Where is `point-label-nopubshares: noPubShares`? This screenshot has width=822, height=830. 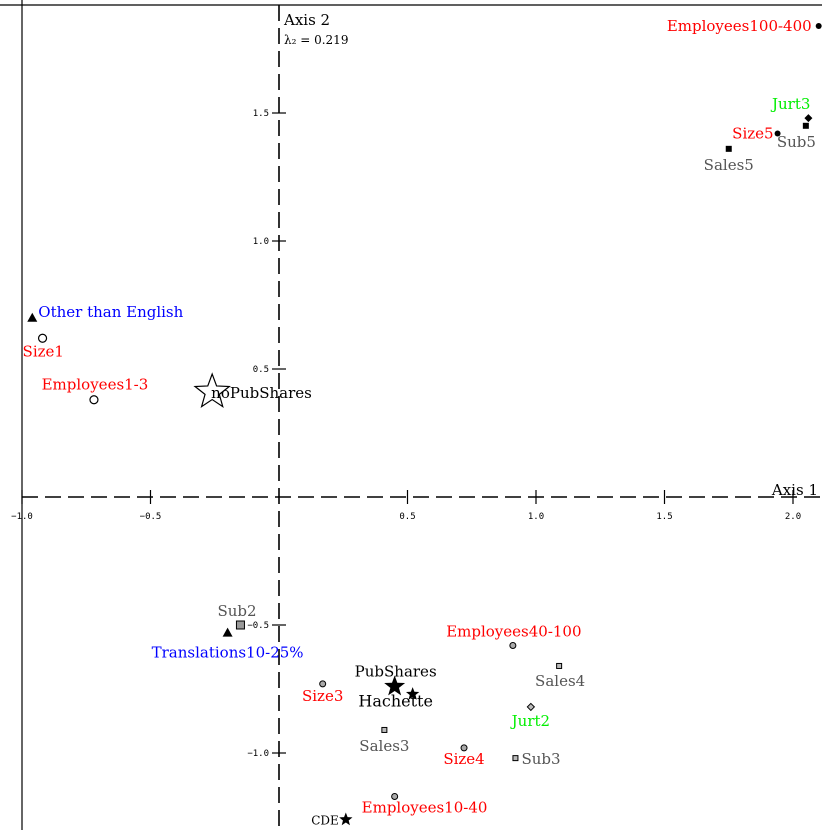
point-label-nopubshares: noPubShares is located at coordinates (261, 393).